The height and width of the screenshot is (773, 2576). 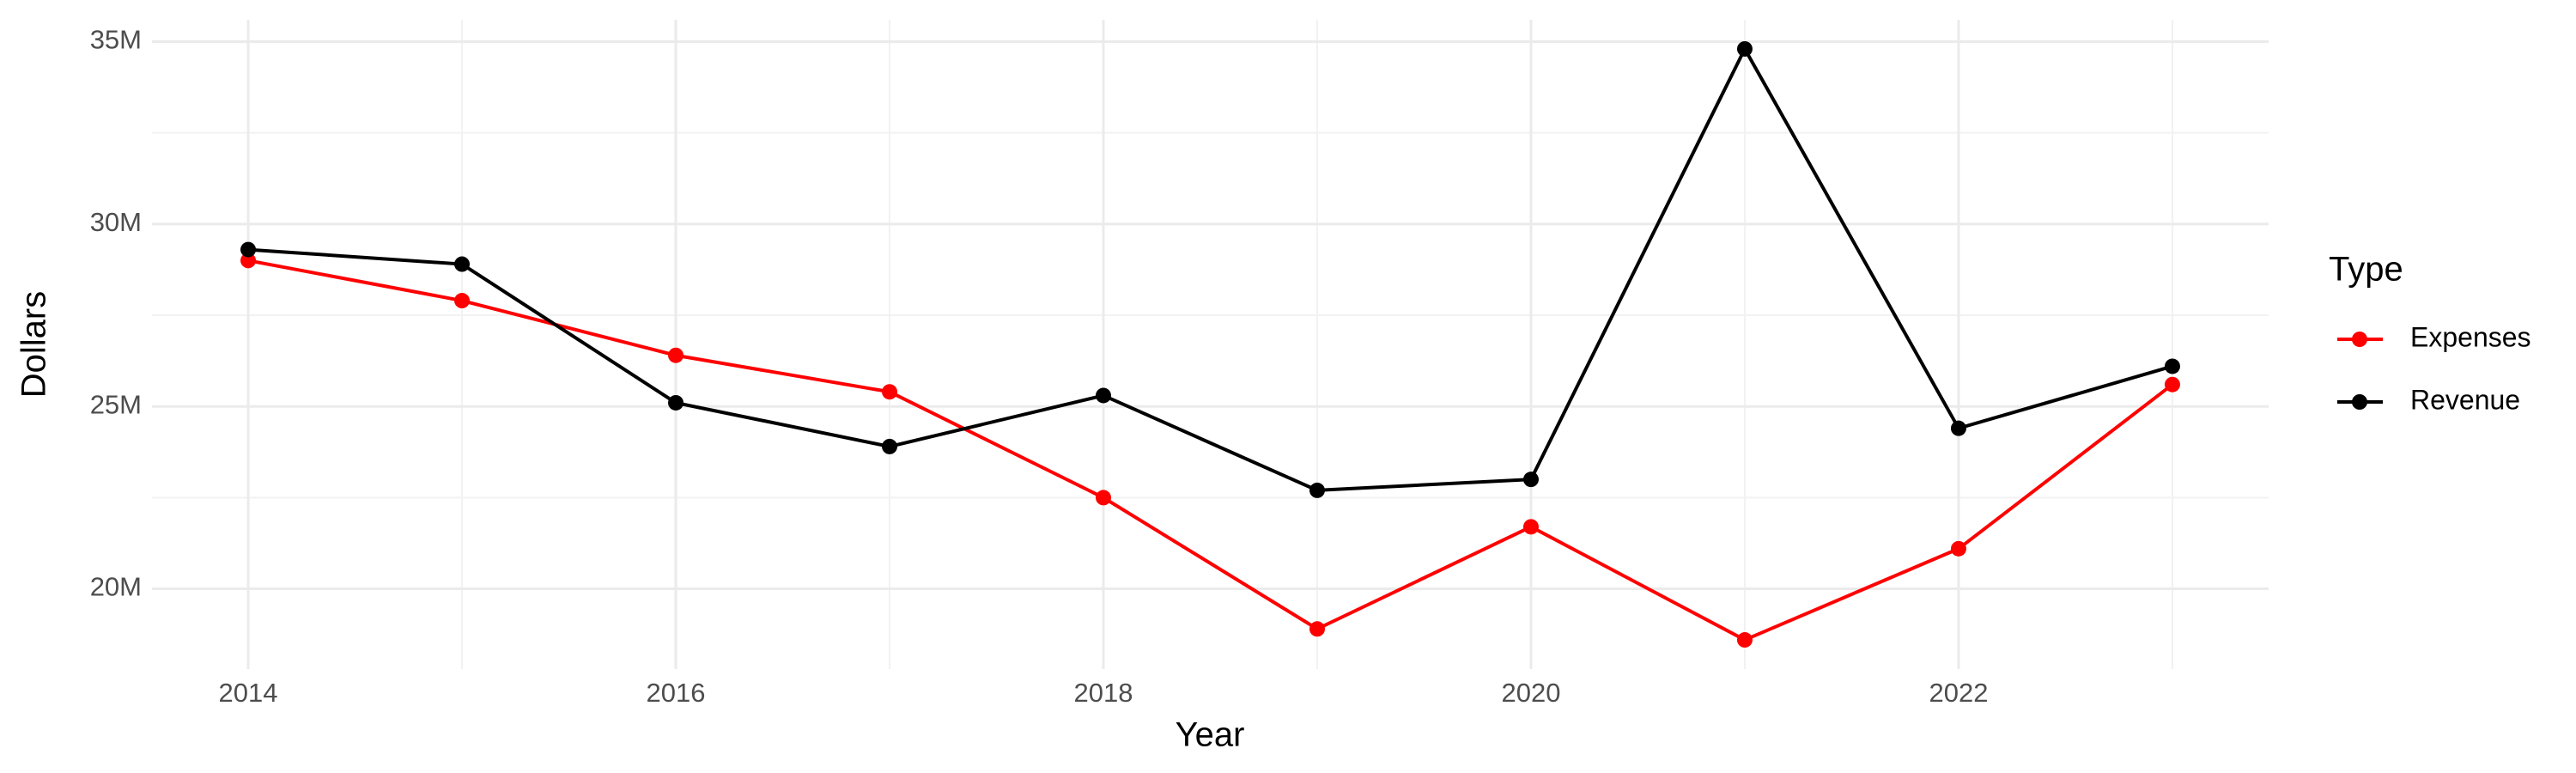 I want to click on y-tick-label: 35M, so click(x=116, y=40).